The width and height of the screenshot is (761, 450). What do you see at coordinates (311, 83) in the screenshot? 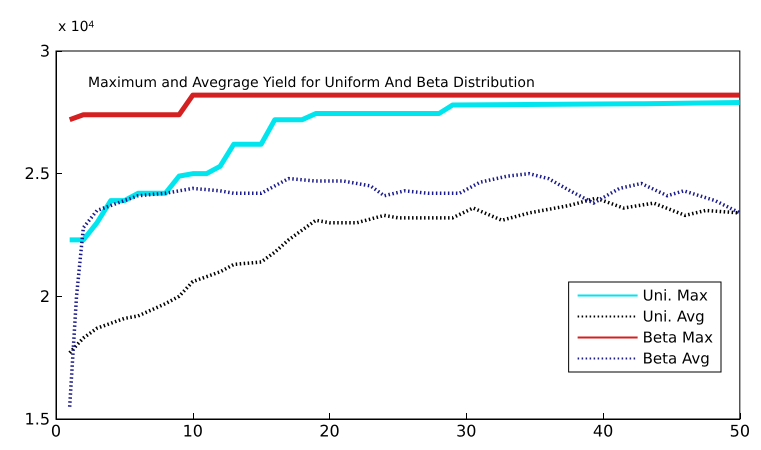
I see `text: Maximum and Avegrage Yield for Uniform And Beta Distribution` at bounding box center [311, 83].